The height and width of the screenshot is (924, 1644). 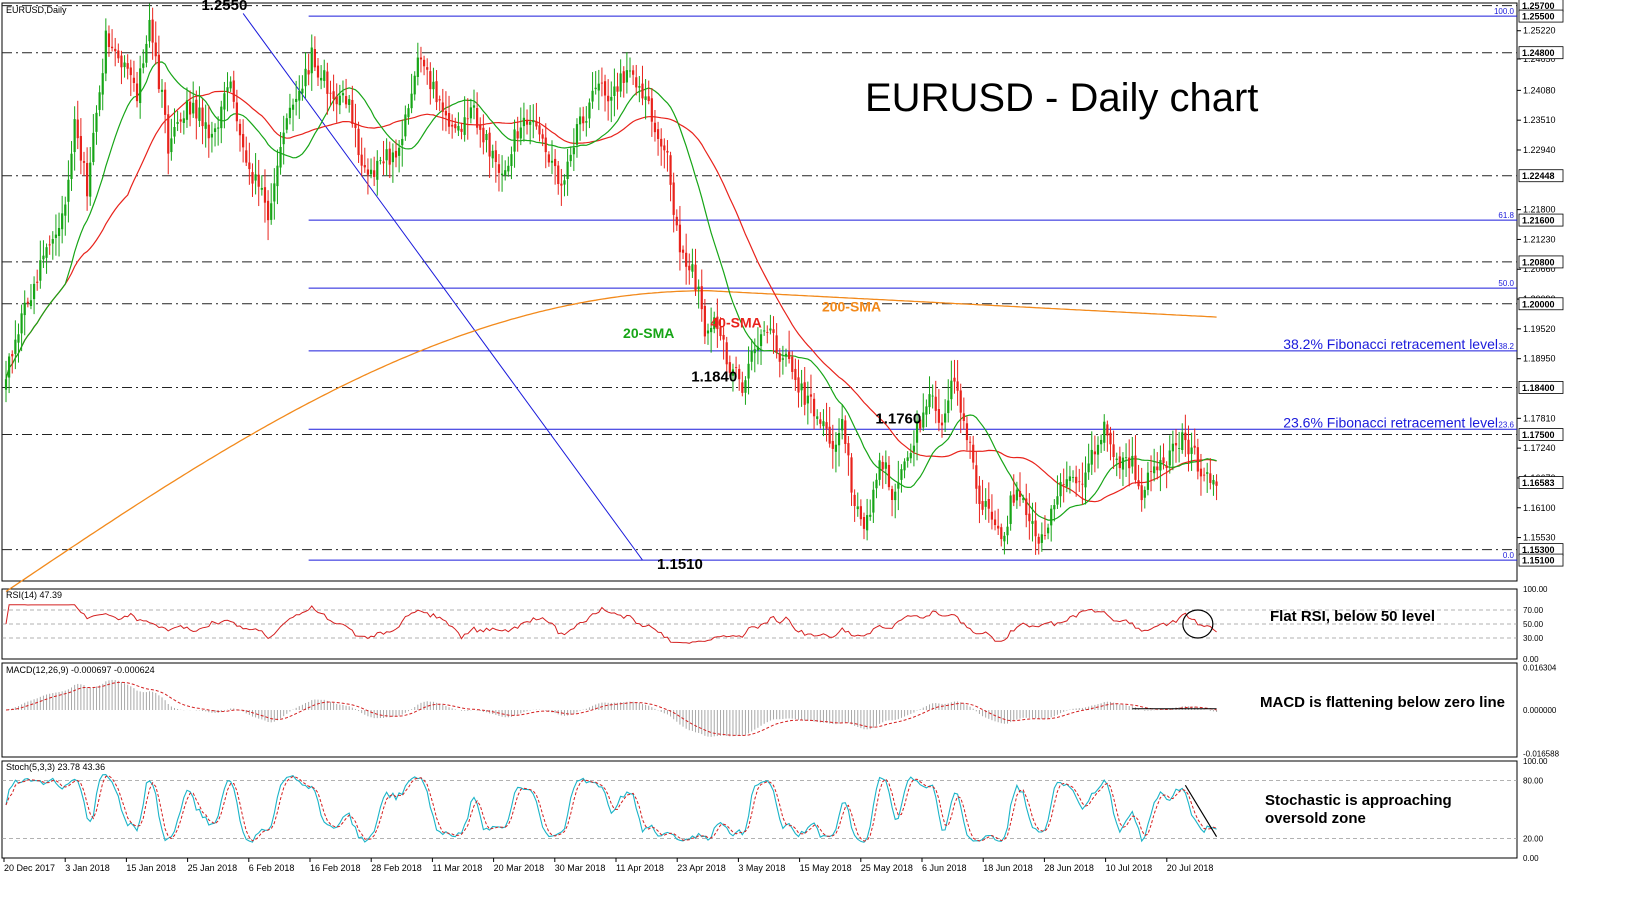 What do you see at coordinates (1390, 344) in the screenshot?
I see `fibonacci-text-label: 38.2% Fibonacci retracement level` at bounding box center [1390, 344].